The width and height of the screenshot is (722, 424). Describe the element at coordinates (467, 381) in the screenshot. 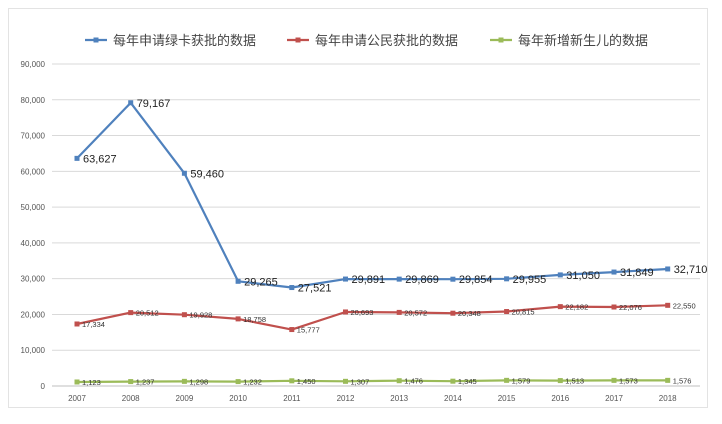

I see `data-label: 1,345` at that location.